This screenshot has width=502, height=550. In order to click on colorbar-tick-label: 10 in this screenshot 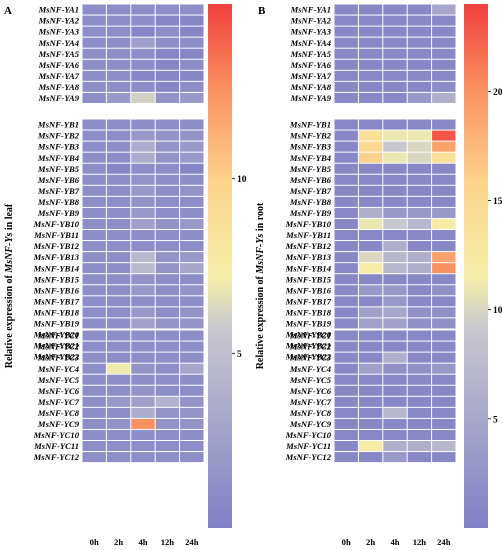, I will do `click(242, 180)`.